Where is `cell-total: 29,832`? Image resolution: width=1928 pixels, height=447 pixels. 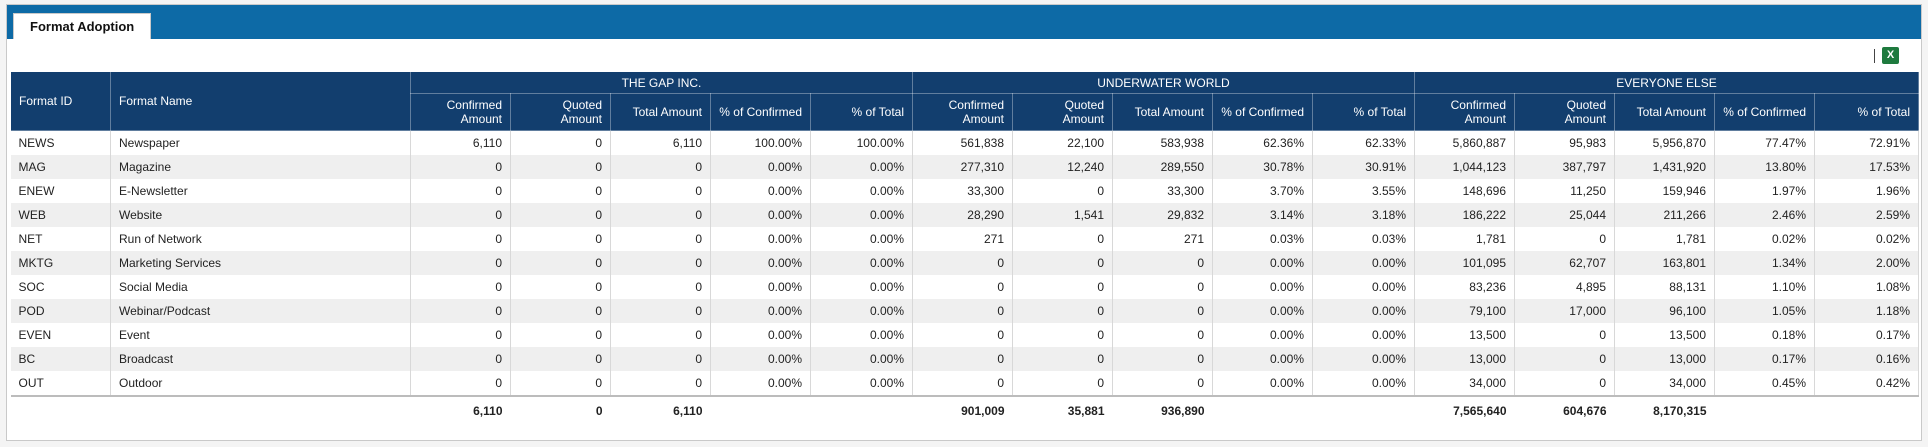
cell-total: 29,832 is located at coordinates (1162, 215).